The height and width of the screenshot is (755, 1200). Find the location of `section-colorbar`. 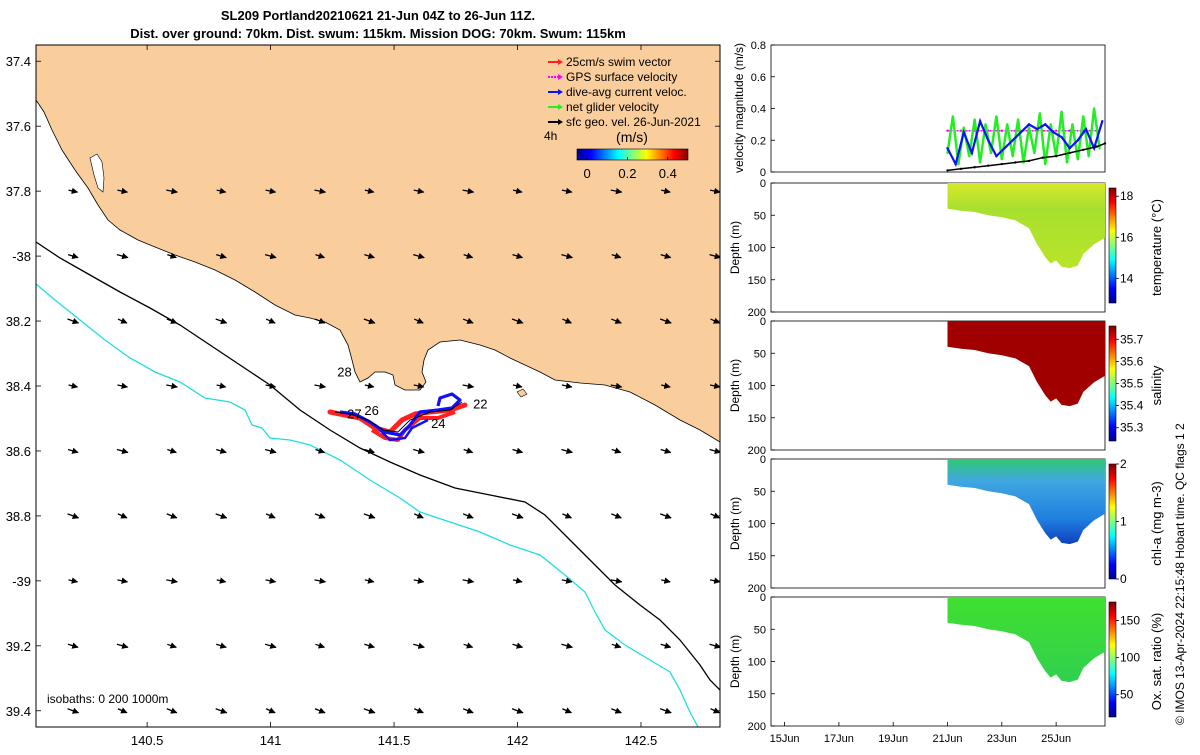

section-colorbar is located at coordinates (1112, 659).